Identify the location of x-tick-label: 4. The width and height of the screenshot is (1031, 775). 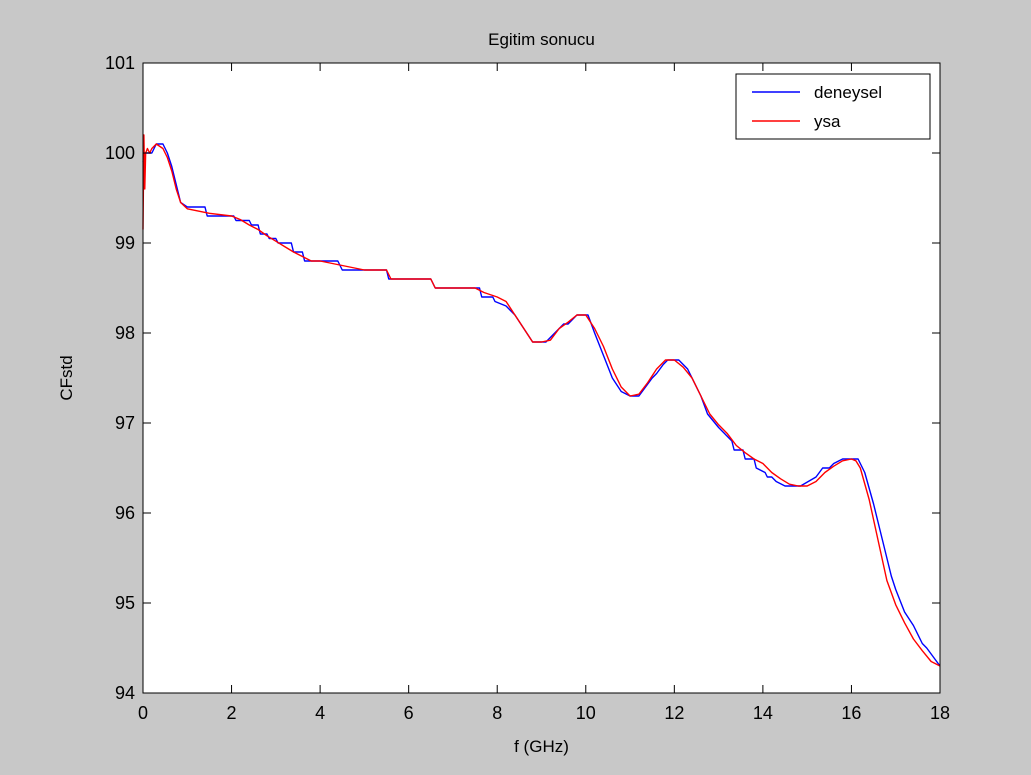
(320, 713).